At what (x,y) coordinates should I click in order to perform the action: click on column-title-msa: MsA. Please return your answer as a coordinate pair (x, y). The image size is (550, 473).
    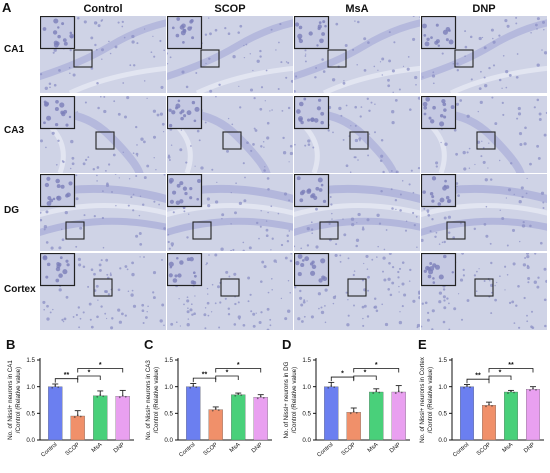
    Looking at the image, I should click on (357, 9).